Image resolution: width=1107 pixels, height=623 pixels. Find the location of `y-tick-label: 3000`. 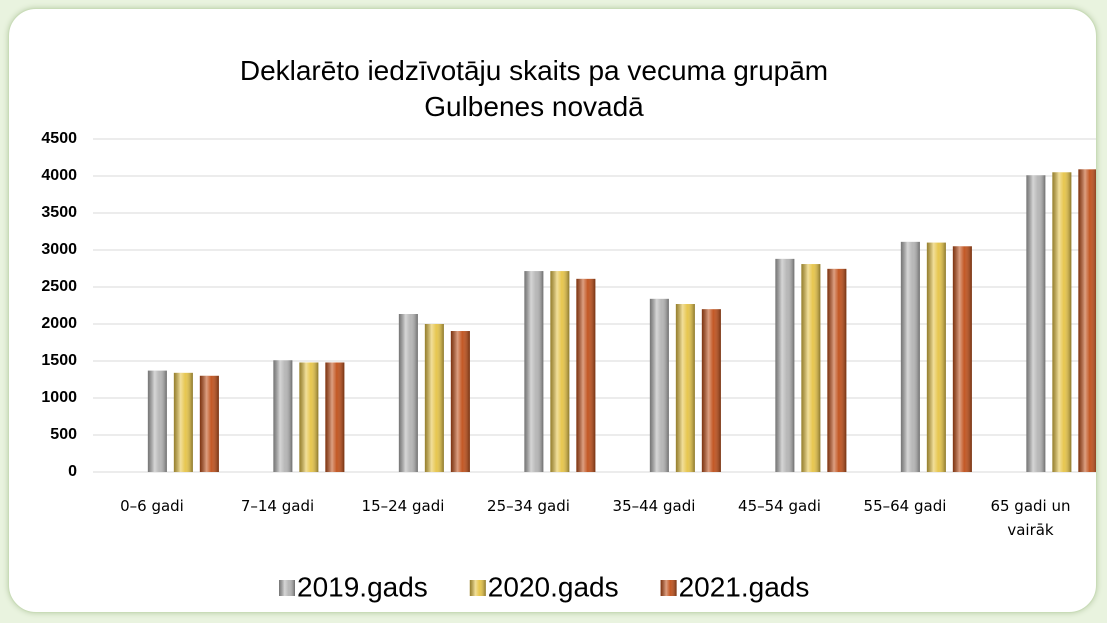

y-tick-label: 3000 is located at coordinates (59, 249).